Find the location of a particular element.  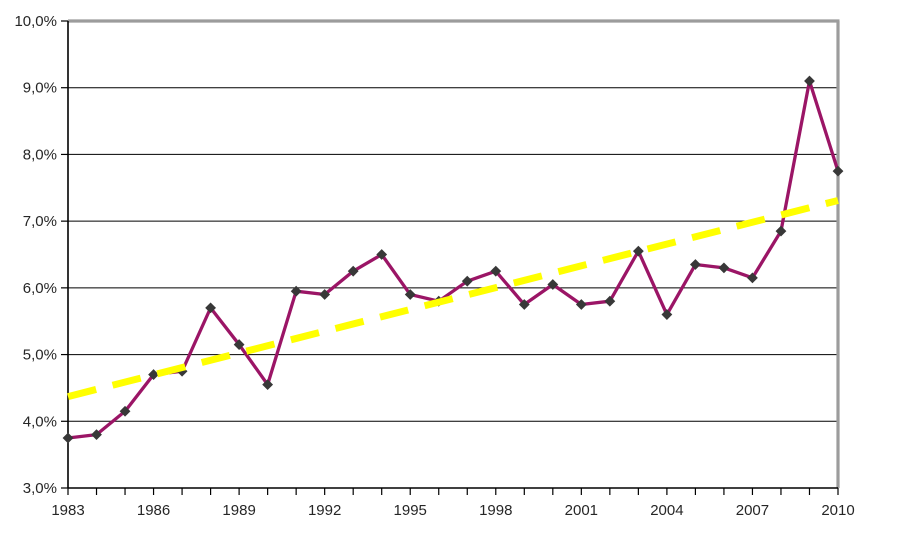

x-tick-label: 1983 is located at coordinates (67, 510).